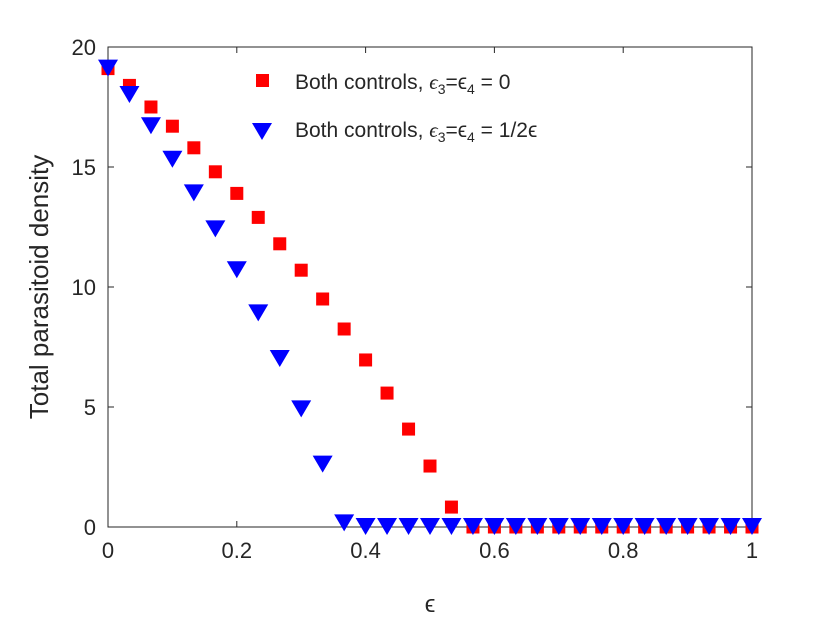 This screenshot has height=628, width=830. Describe the element at coordinates (90, 407) in the screenshot. I see `y-tick-label: 5` at that location.